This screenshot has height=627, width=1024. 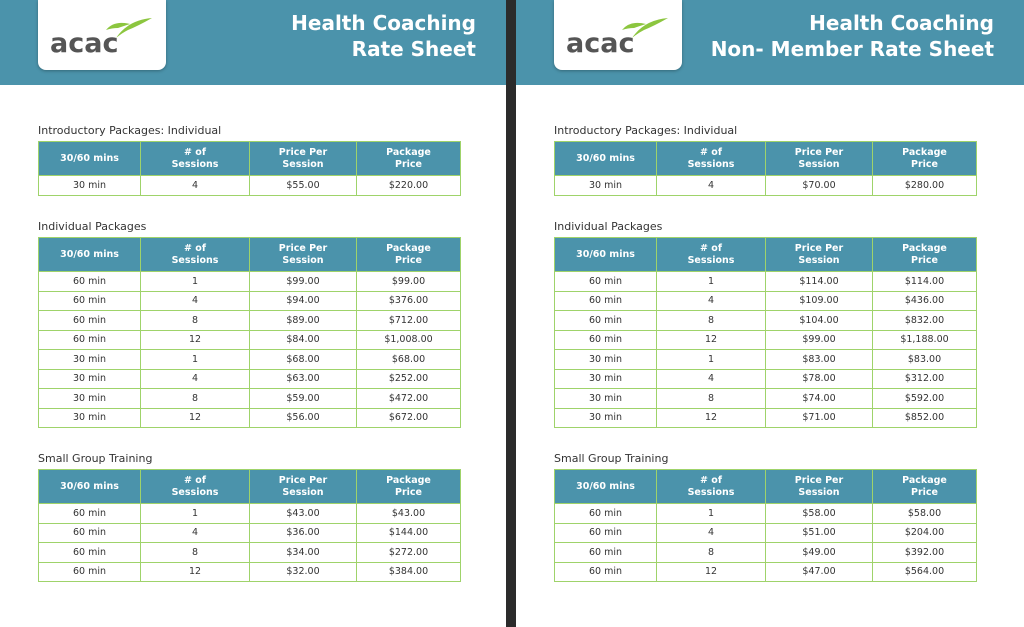 What do you see at coordinates (645, 28) in the screenshot?
I see `logo-swoosh` at bounding box center [645, 28].